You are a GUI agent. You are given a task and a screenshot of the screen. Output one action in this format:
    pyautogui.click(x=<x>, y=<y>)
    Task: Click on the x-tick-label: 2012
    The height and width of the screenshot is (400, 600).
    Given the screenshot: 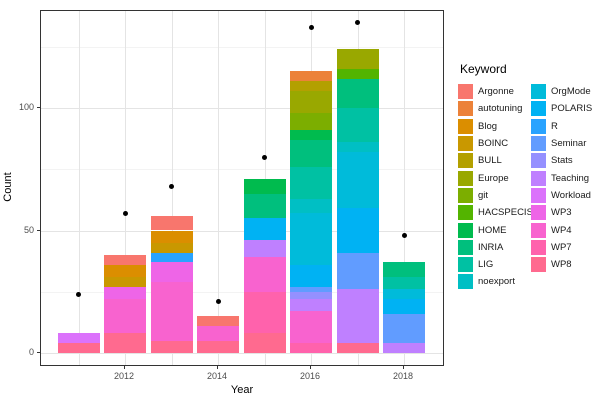 What is the action you would take?
    pyautogui.click(x=124, y=376)
    